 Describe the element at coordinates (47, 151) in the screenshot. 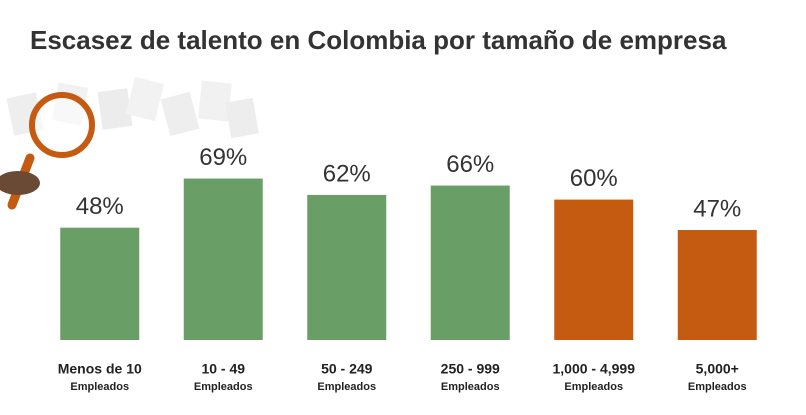

I see `magnifier-icon` at that location.